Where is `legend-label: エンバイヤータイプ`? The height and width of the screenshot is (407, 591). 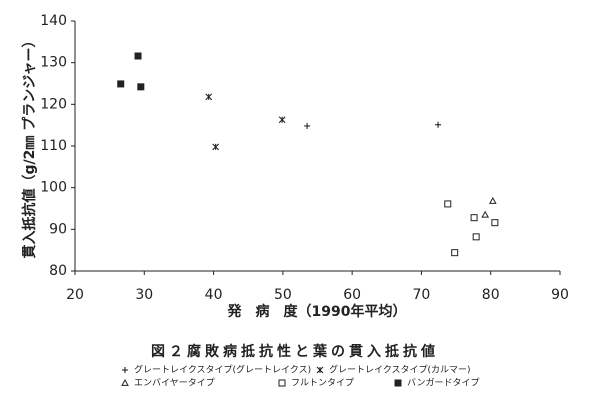
legend-label: エンバイヤータイプ is located at coordinates (174, 383).